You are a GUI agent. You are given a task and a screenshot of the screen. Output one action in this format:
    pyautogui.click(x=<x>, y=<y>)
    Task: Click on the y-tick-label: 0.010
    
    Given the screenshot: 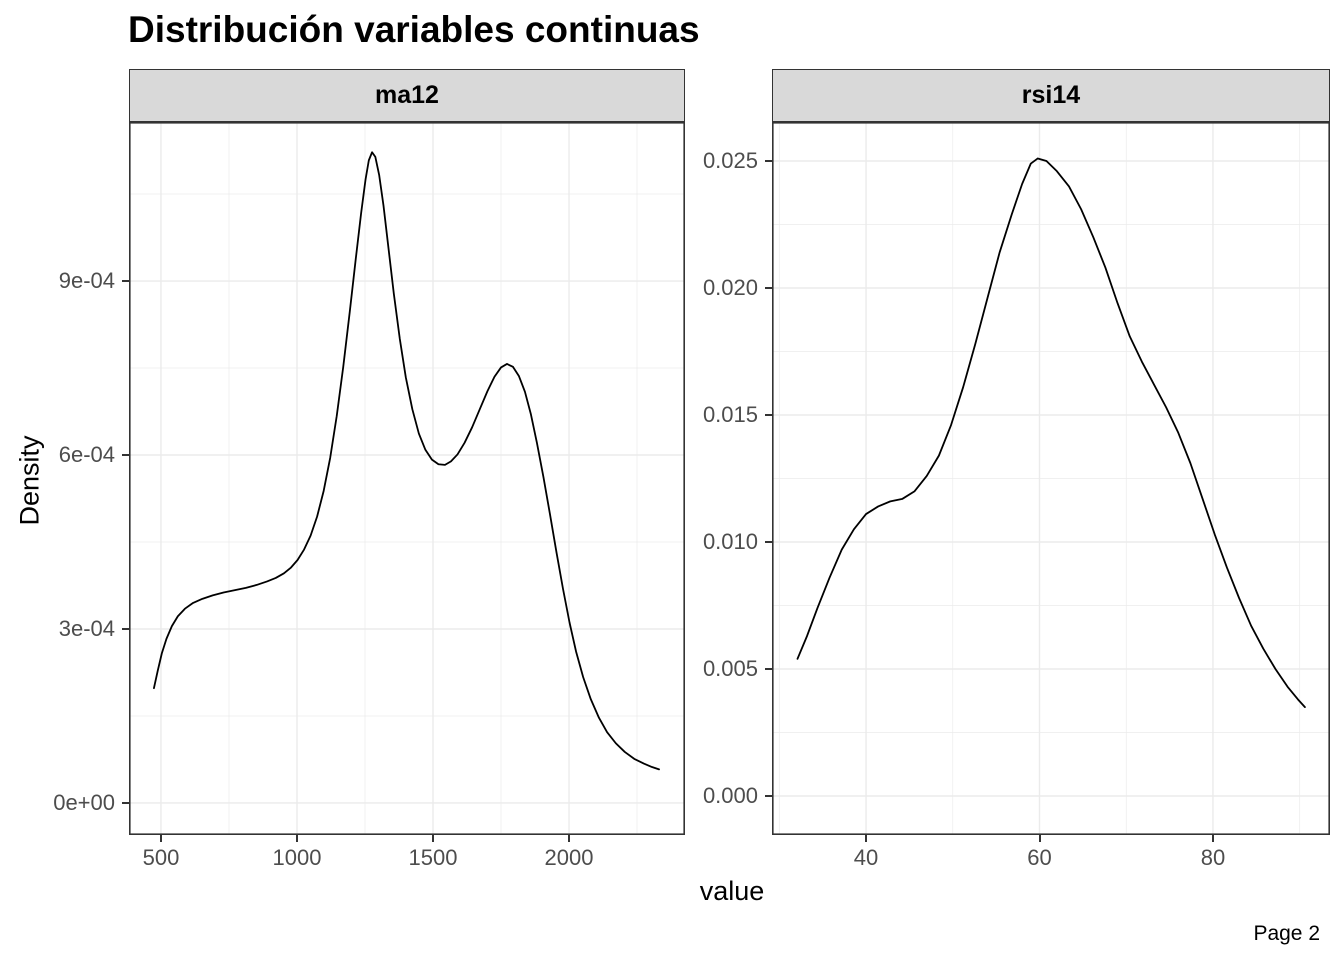 What is the action you would take?
    pyautogui.click(x=730, y=541)
    